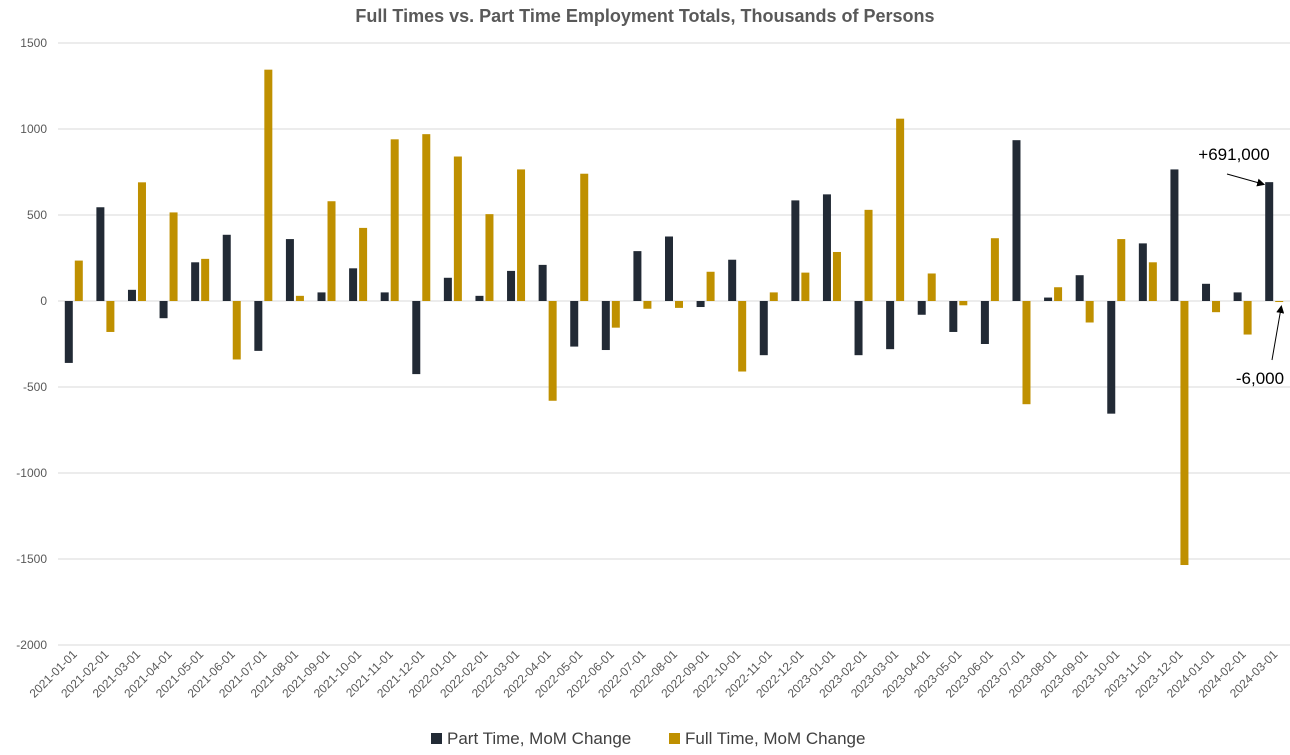  What do you see at coordinates (33, 129) in the screenshot?
I see `y-tick-label: 1000` at bounding box center [33, 129].